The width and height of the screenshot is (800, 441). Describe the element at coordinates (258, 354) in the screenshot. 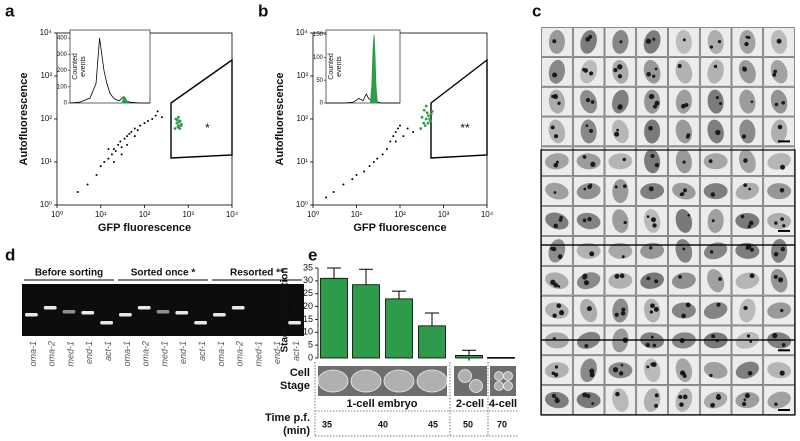

I see `lane-label: med-1` at that location.